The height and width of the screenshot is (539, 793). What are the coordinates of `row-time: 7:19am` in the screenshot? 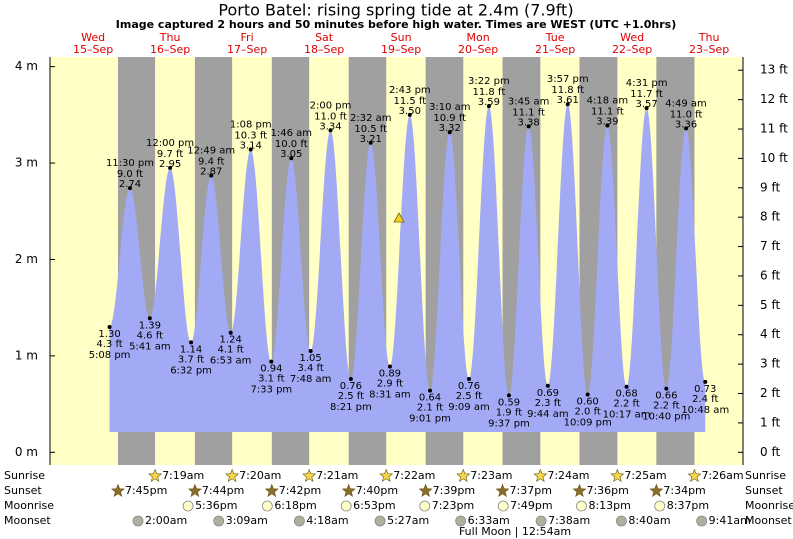 It's located at (183, 475).